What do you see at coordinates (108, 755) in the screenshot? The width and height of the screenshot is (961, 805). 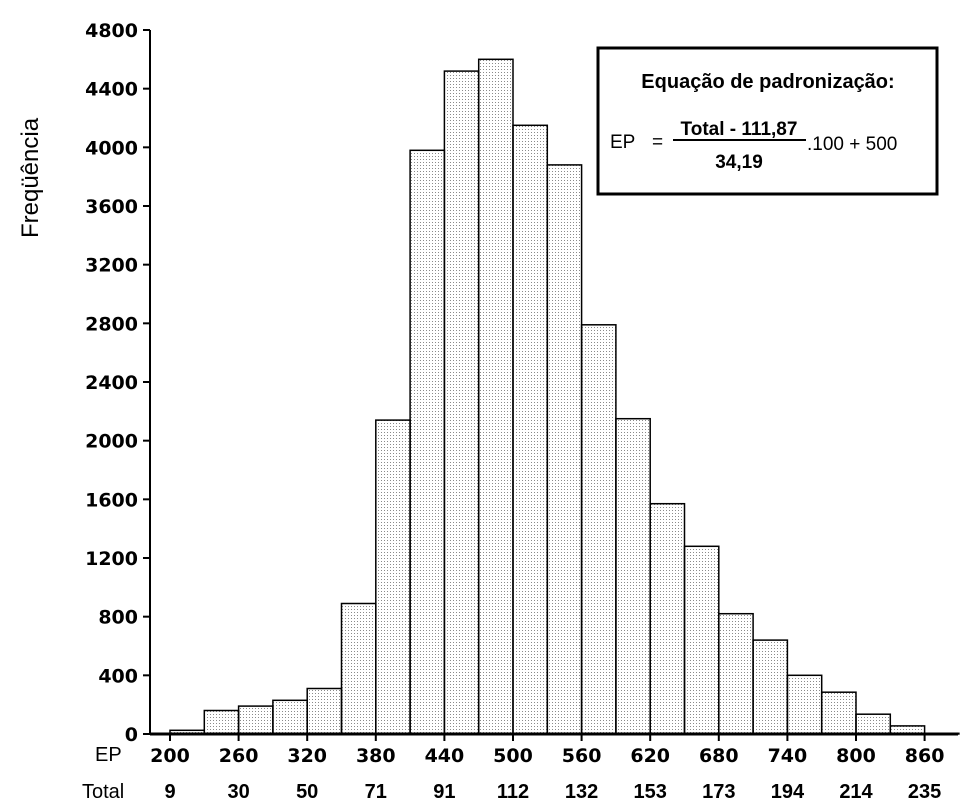 I see `ep-row-label: EP` at bounding box center [108, 755].